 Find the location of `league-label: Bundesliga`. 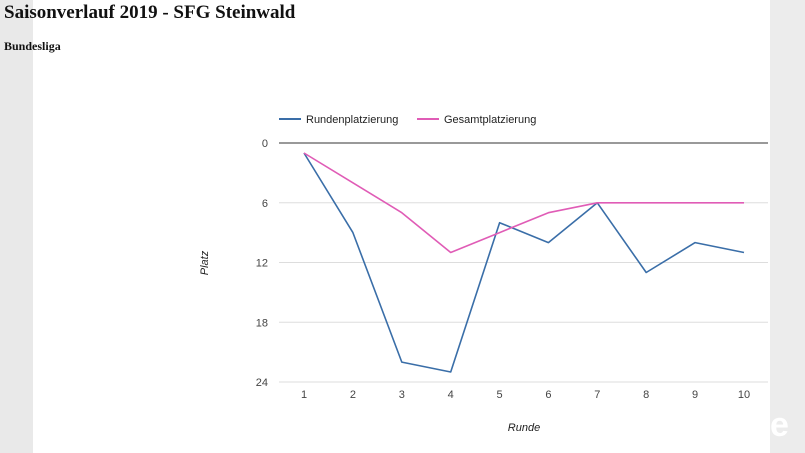

league-label: Bundesliga is located at coordinates (32, 46).